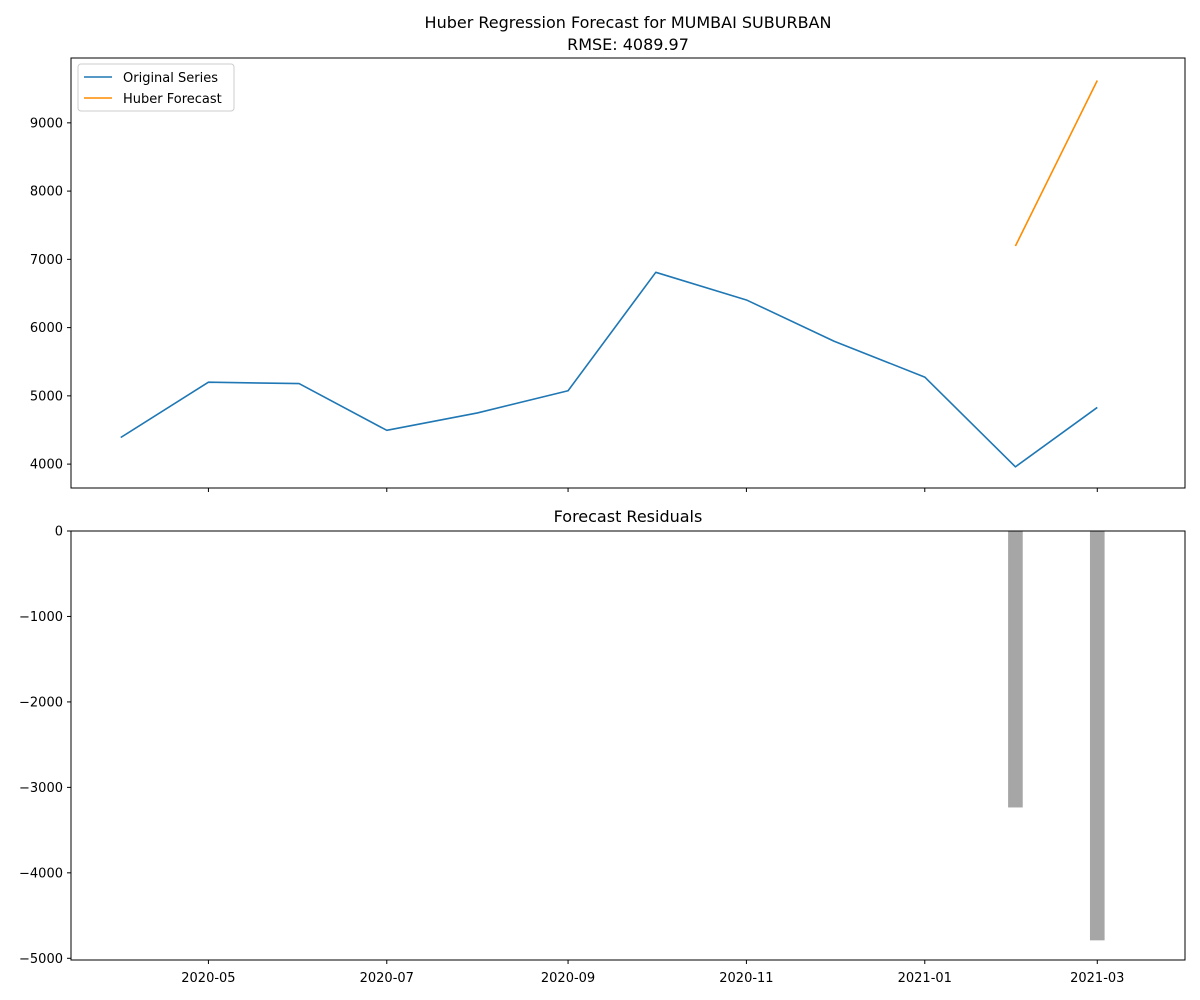 Image resolution: width=1200 pixels, height=1000 pixels. Describe the element at coordinates (41, 702) in the screenshot. I see `y-tick-label: −2000` at that location.